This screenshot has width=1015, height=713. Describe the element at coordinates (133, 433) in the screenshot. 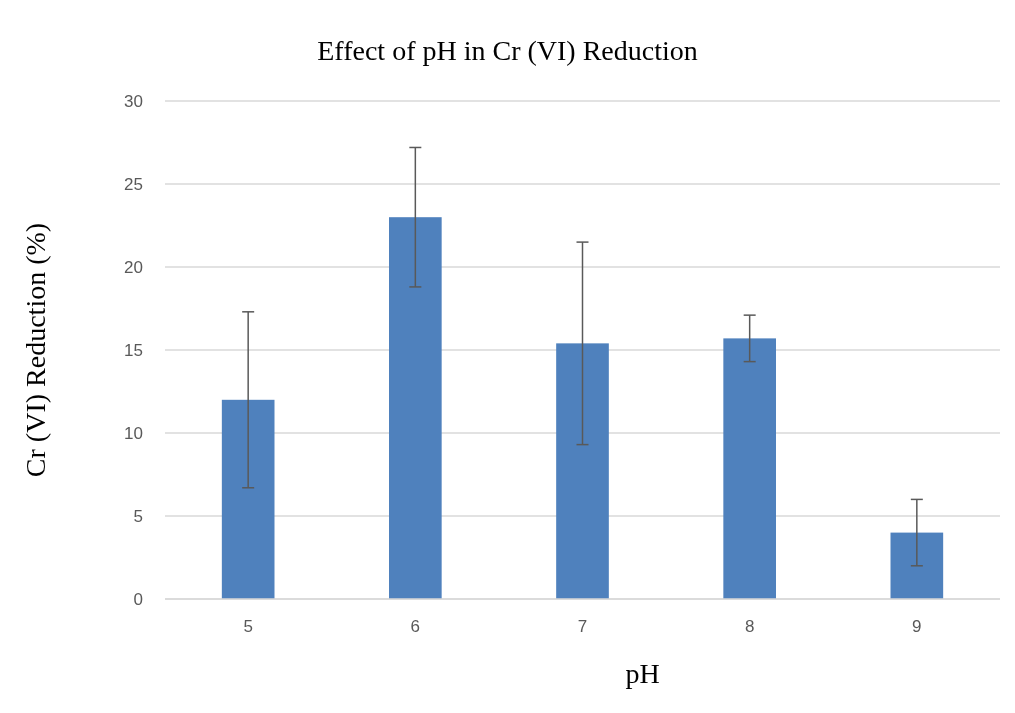

I see `y-tick-label: 10` at that location.